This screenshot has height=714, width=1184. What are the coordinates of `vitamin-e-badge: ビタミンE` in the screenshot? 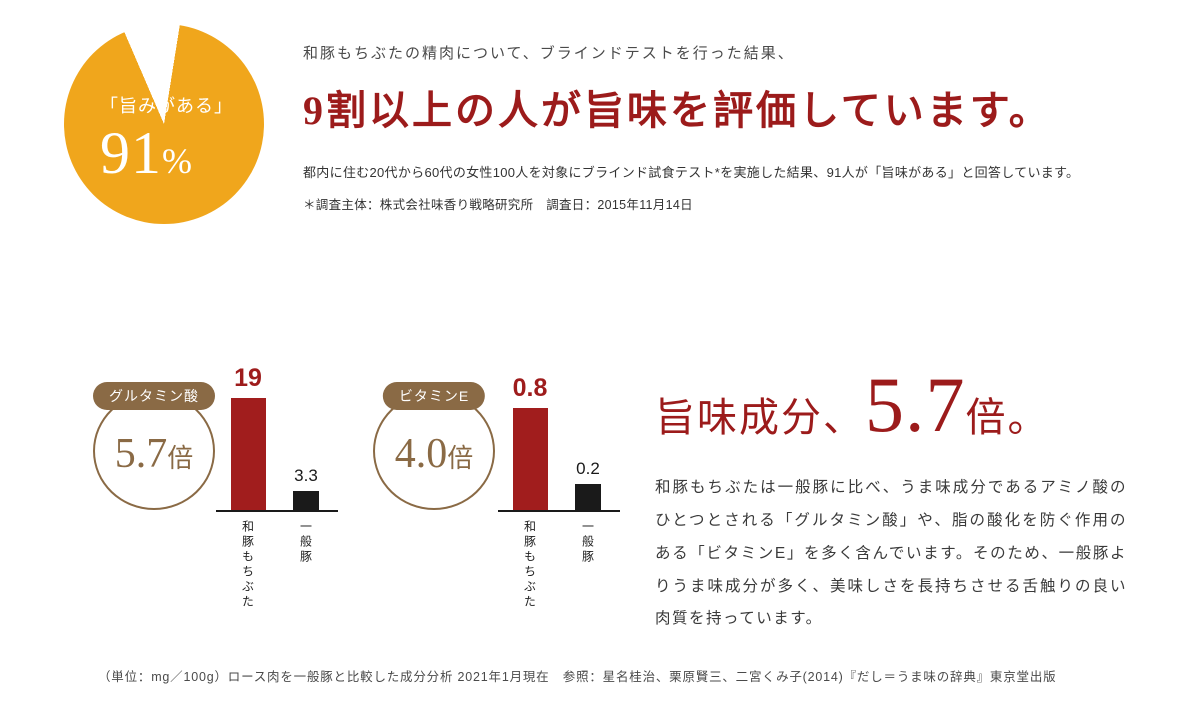 It's located at (434, 396).